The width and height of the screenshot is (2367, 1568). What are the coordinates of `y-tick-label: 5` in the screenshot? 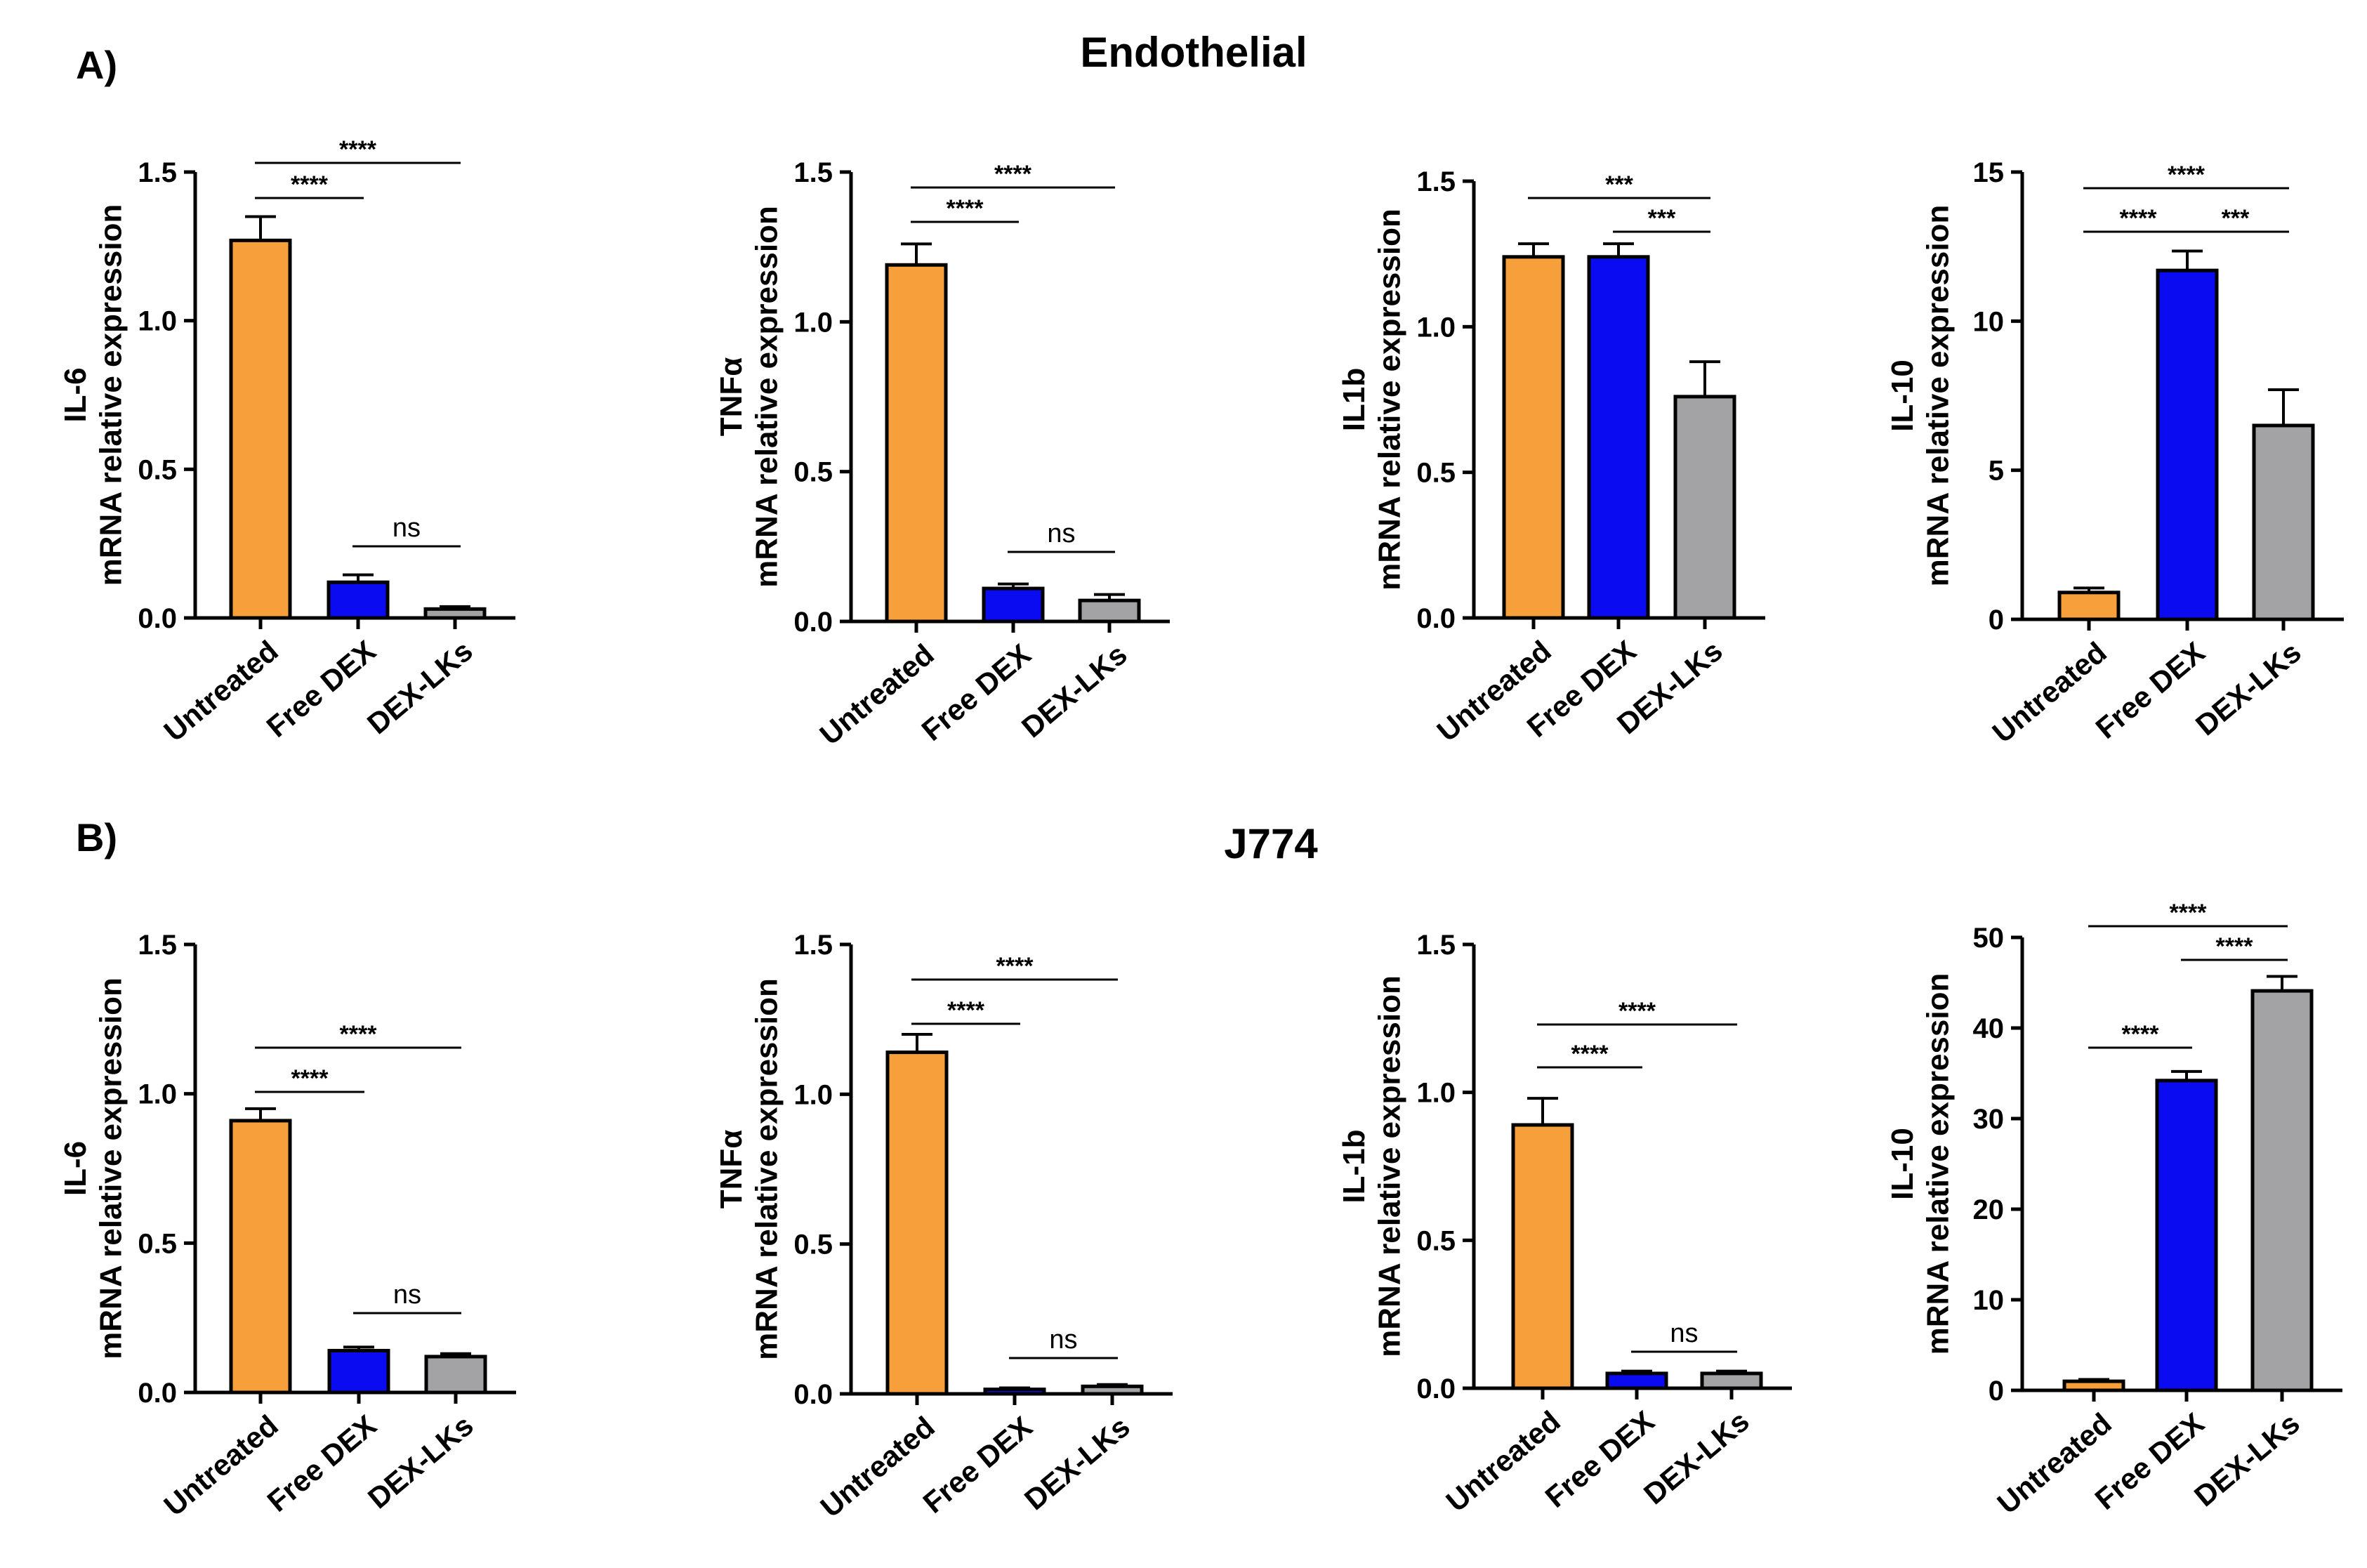 It's located at (1997, 471).